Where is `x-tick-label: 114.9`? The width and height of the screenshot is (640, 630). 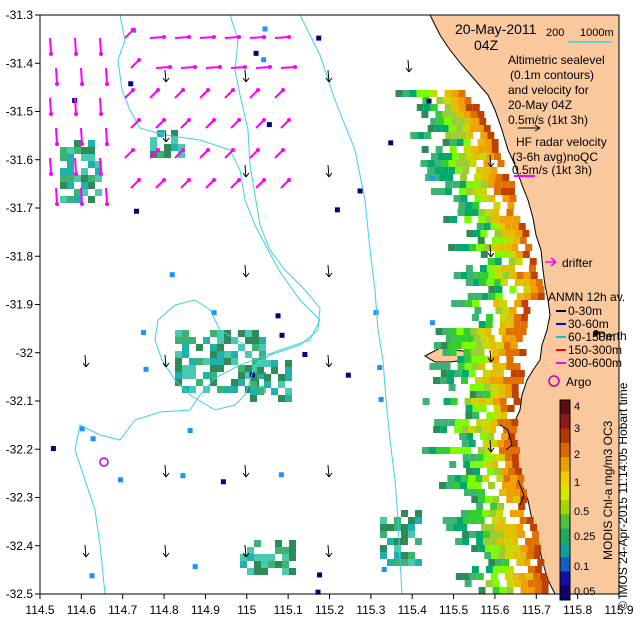
x-tick-label: 114.9 is located at coordinates (205, 610).